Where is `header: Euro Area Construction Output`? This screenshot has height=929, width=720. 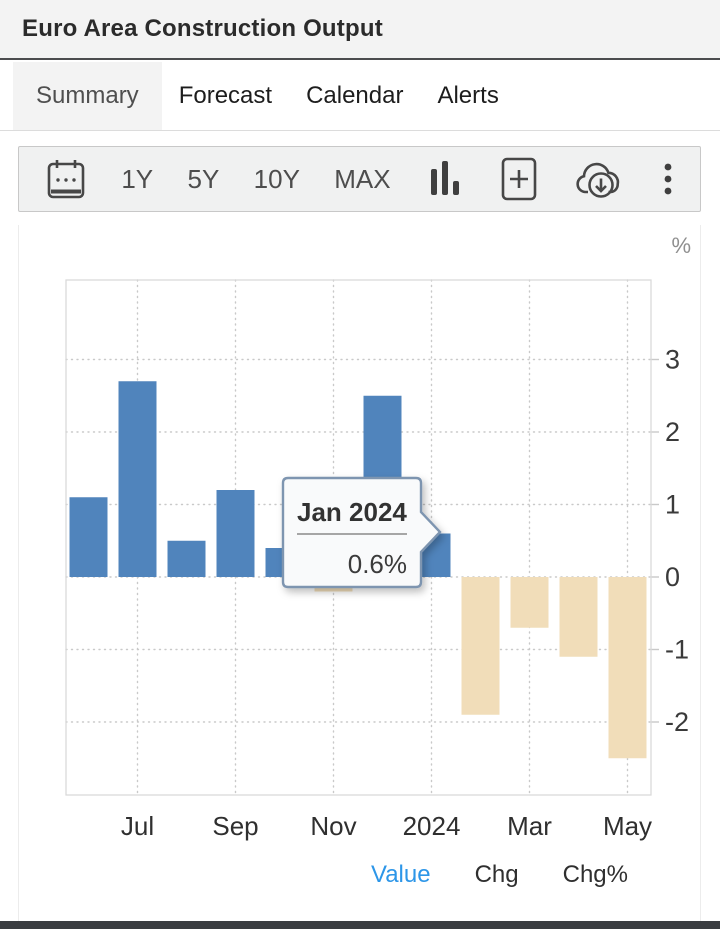 header: Euro Area Construction Output is located at coordinates (360, 30).